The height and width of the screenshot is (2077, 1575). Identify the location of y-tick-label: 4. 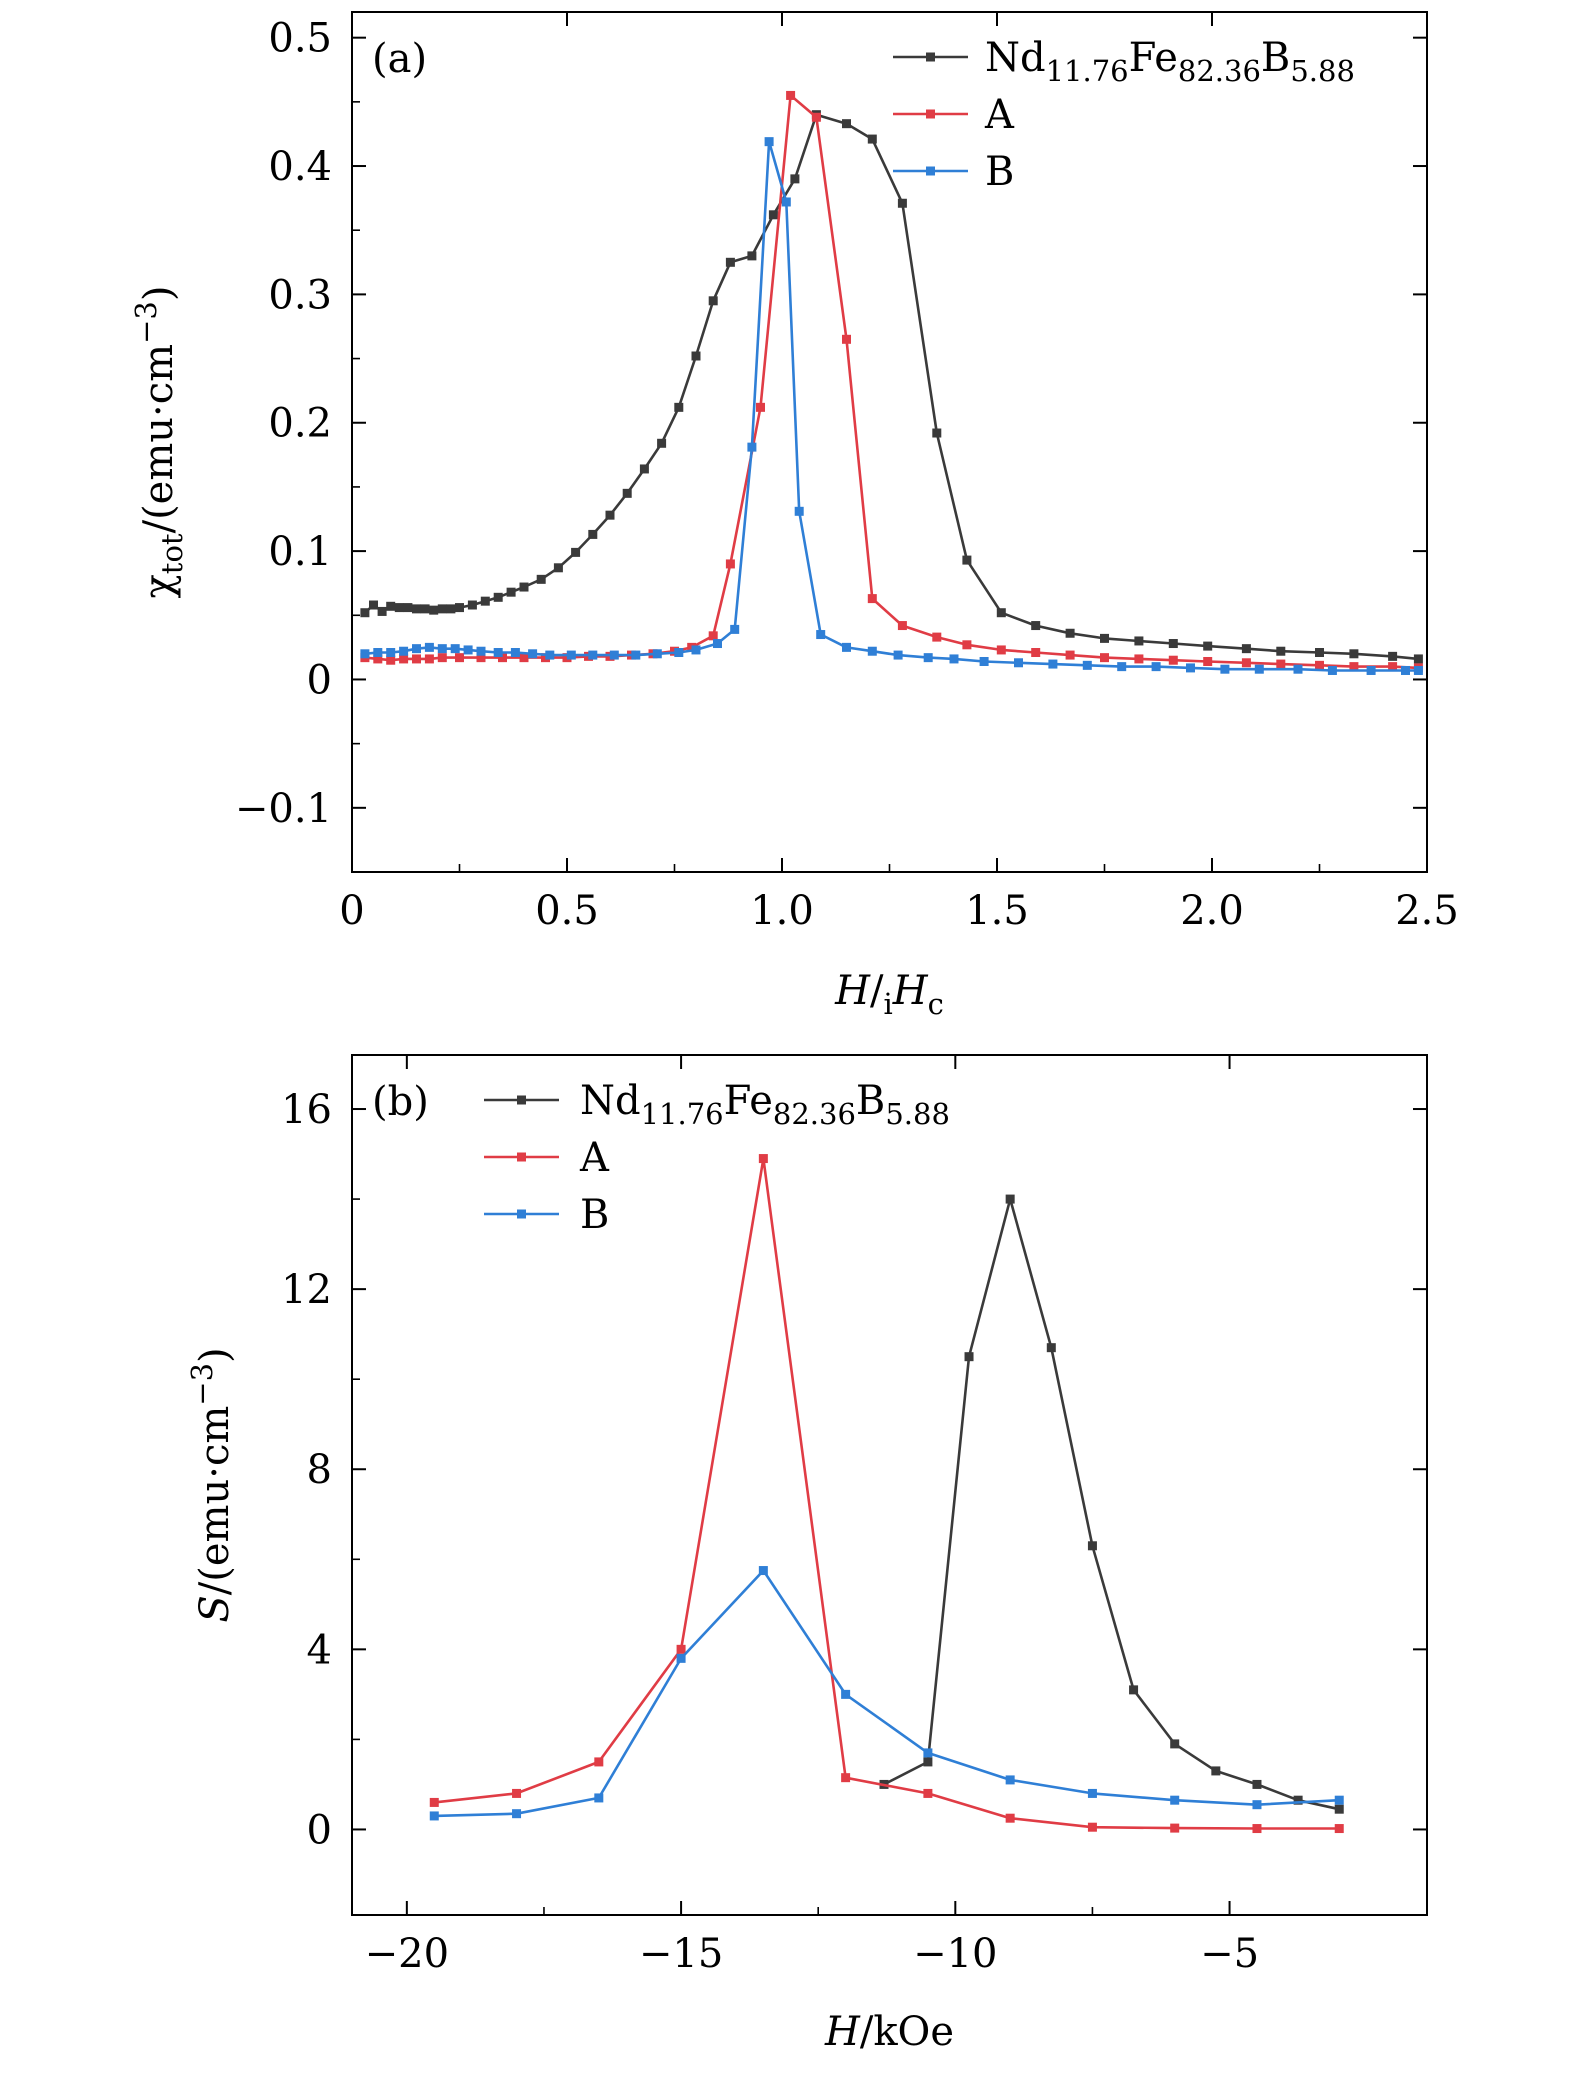
(319, 1650).